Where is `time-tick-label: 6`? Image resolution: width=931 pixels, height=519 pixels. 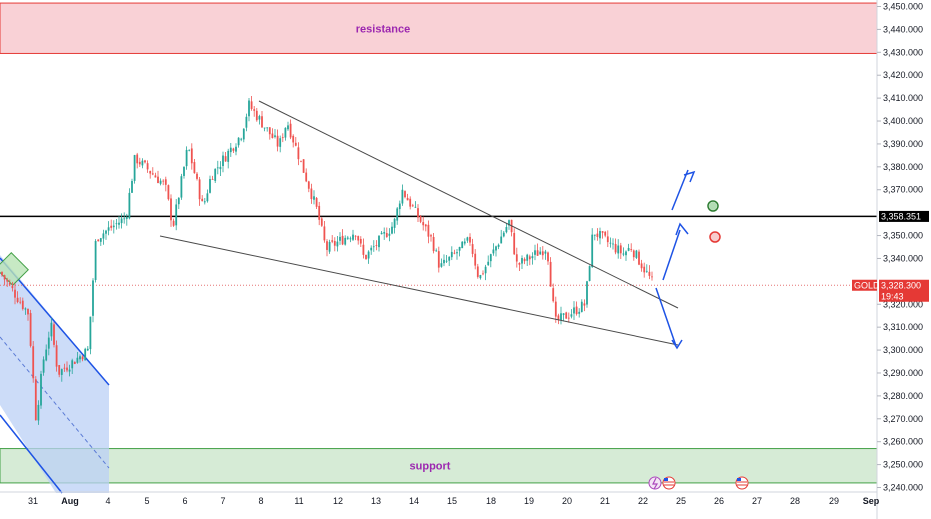 time-tick-label: 6 is located at coordinates (184, 501).